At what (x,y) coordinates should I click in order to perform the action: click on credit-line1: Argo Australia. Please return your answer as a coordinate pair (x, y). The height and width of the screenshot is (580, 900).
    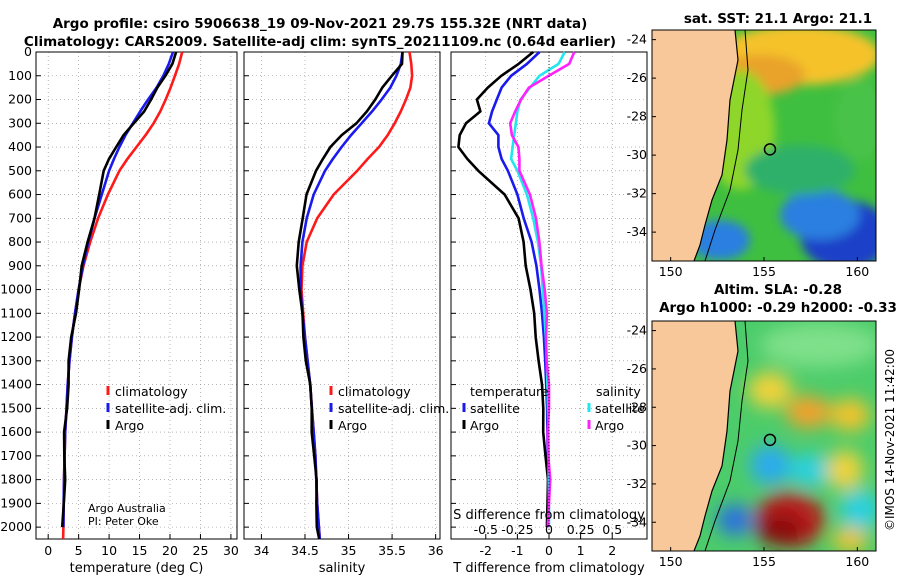
    Looking at the image, I should click on (127, 508).